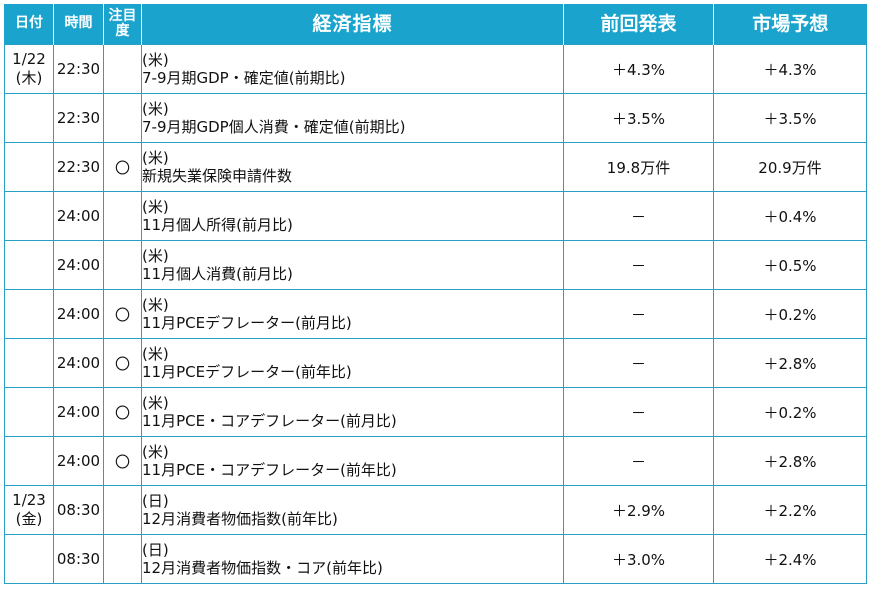 This screenshot has width=873, height=591. I want to click on previous-value: ＋2.9%, so click(638, 510).